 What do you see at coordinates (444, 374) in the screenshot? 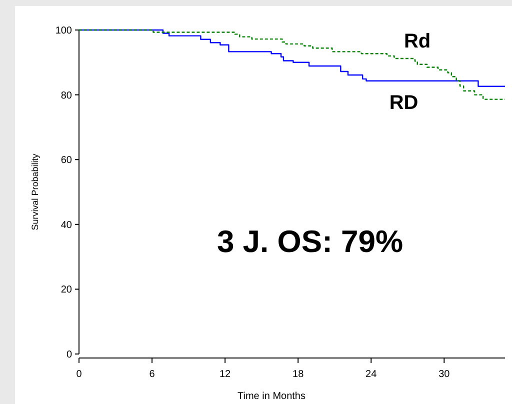
I see `x-tick-label: 30` at bounding box center [444, 374].